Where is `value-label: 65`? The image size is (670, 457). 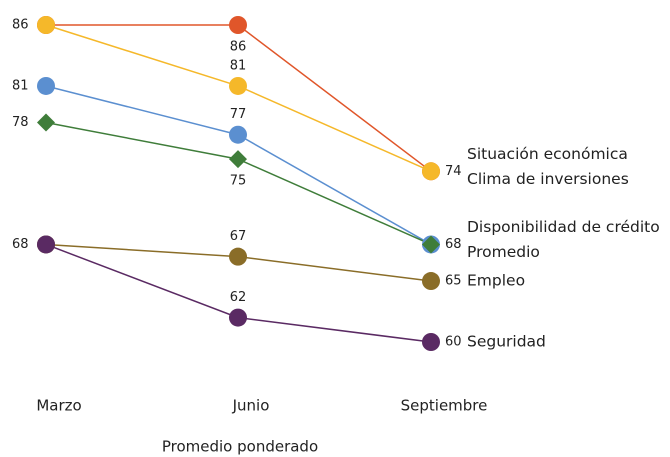 value-label: 65 is located at coordinates (453, 281).